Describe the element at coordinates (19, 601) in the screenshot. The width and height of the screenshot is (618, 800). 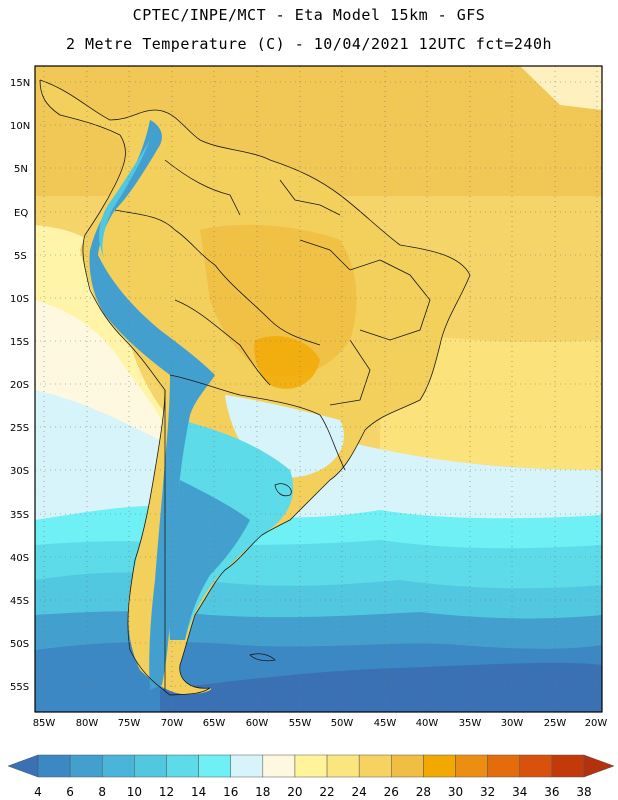
I see `lat-label: 45S` at that location.